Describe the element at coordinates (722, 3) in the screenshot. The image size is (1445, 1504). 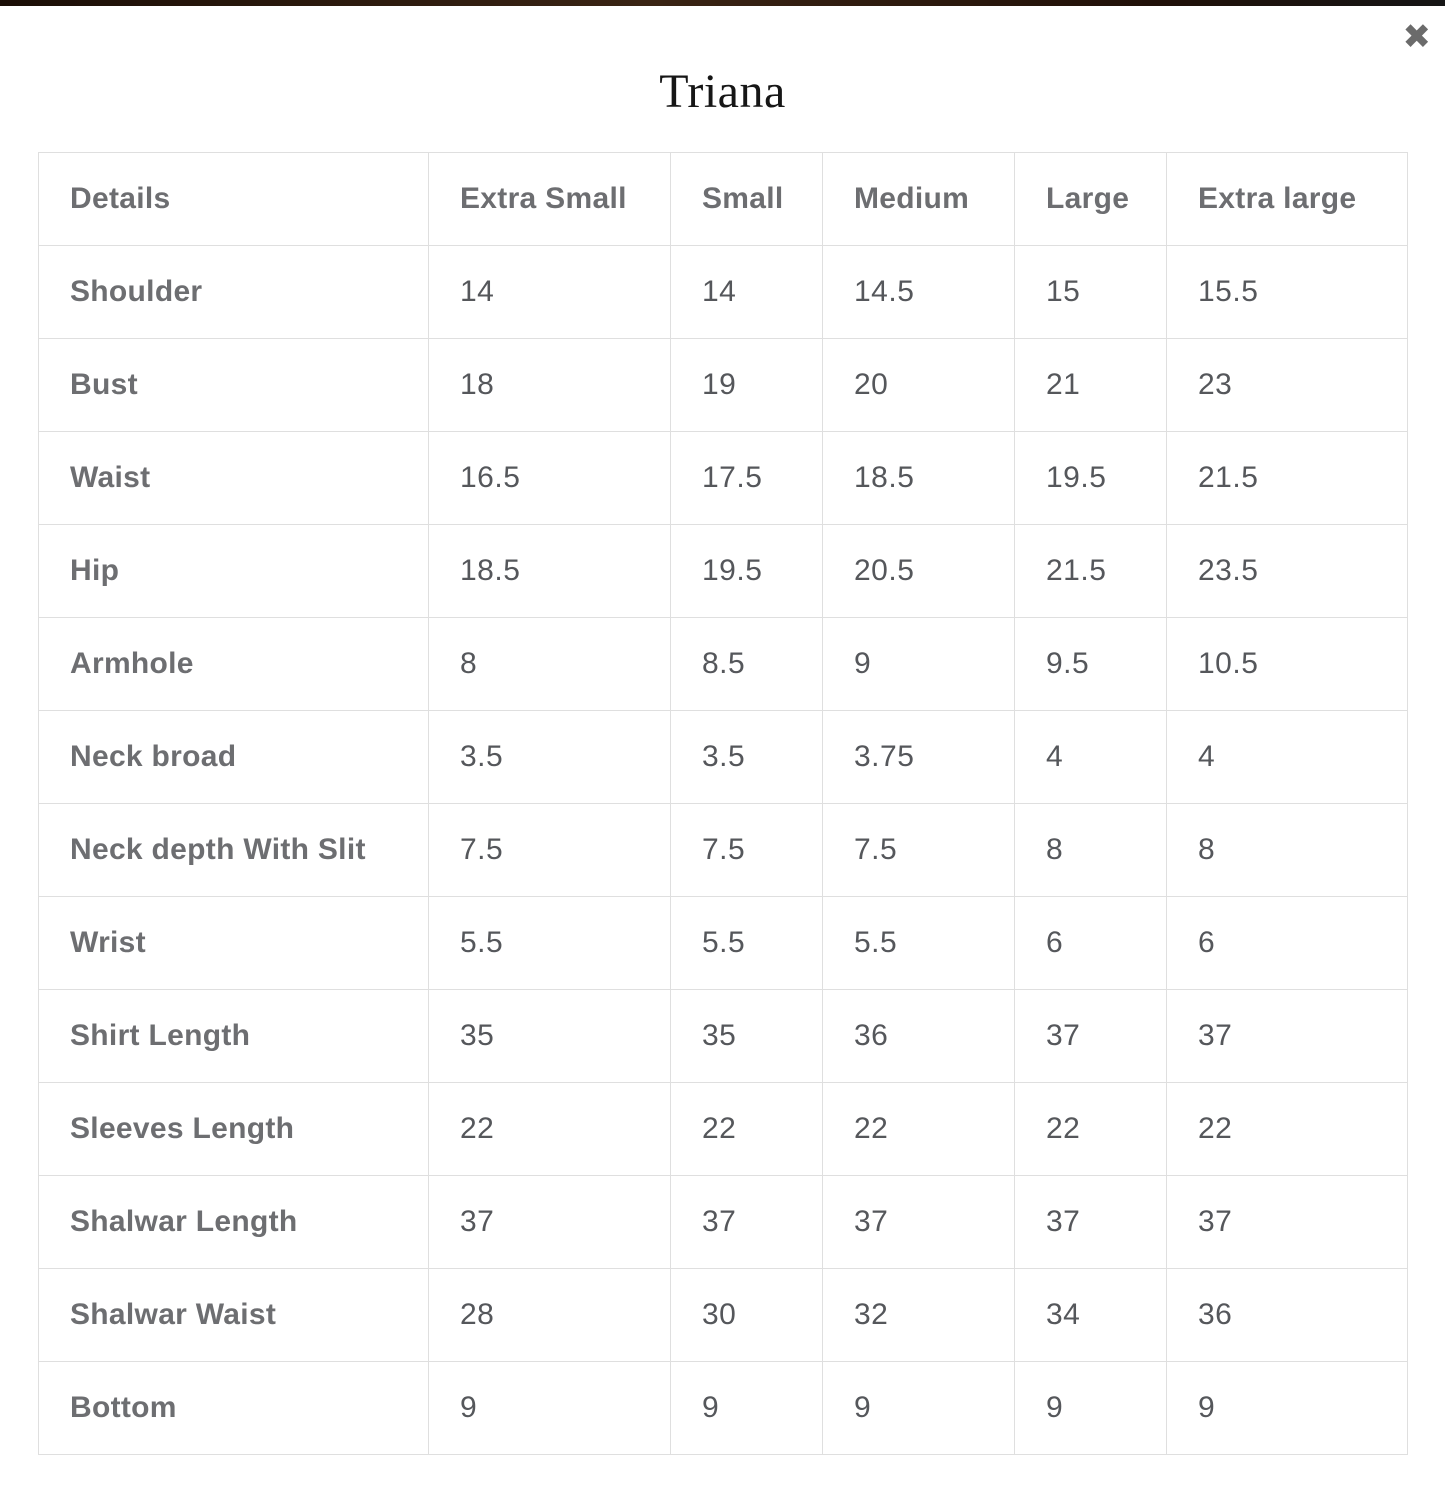
I see `page-background-strip` at that location.